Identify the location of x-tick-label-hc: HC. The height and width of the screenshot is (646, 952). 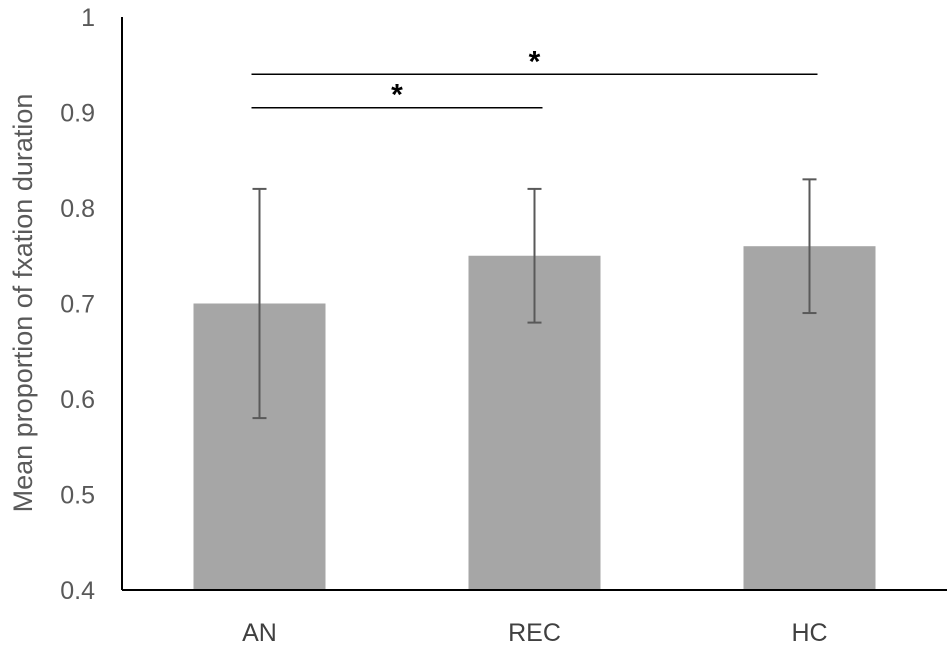
(809, 632).